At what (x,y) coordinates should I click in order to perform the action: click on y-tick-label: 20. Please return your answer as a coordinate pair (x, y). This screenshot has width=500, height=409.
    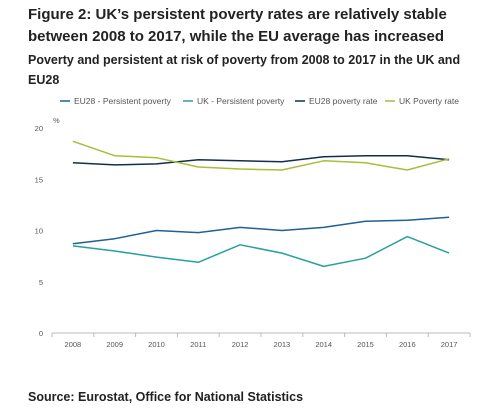
    Looking at the image, I should click on (39, 128).